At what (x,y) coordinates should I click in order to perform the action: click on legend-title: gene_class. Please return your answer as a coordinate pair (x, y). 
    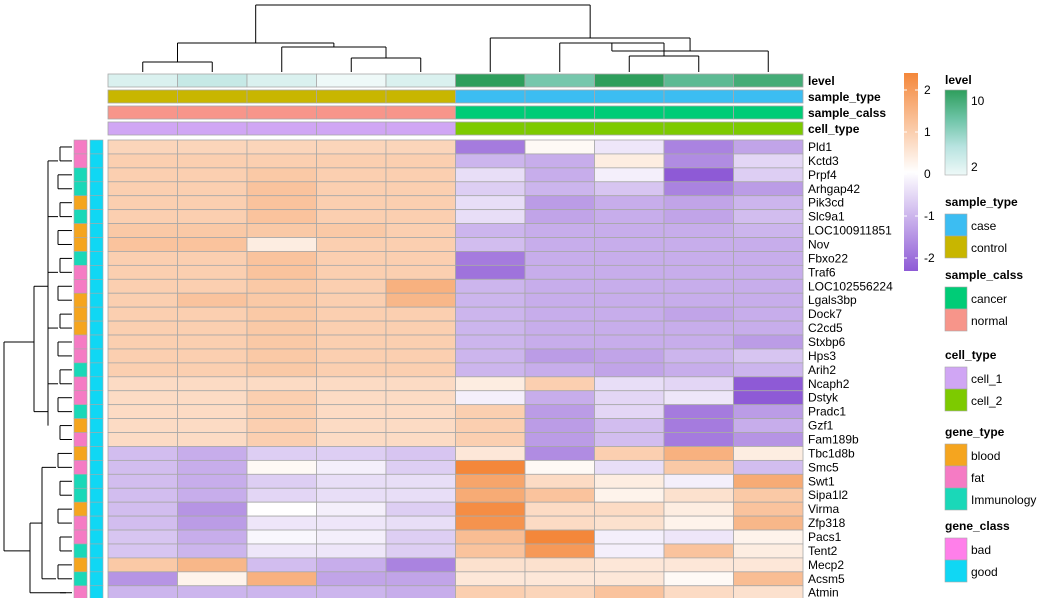
    Looking at the image, I should click on (977, 526).